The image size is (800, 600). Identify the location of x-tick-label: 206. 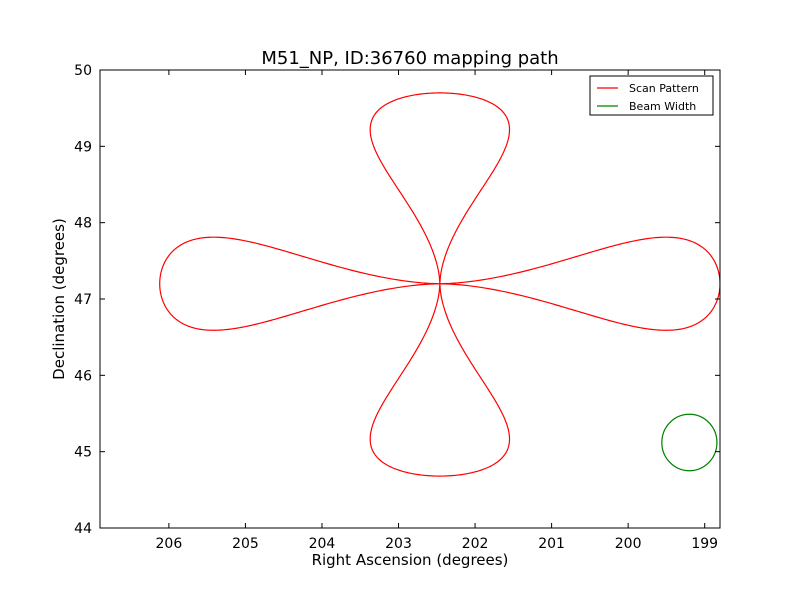
(169, 544).